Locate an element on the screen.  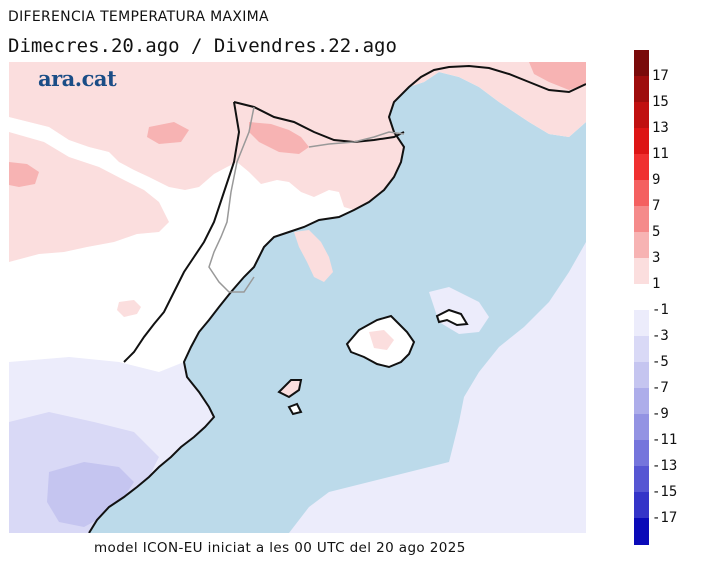
pyrenees-border is located at coordinates (319, 122).